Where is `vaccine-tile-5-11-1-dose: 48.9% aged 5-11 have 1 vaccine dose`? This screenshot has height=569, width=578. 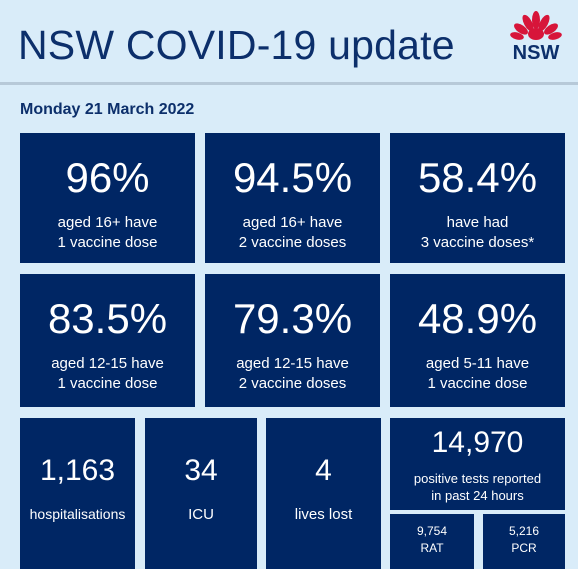
vaccine-tile-5-11-1-dose: 48.9% aged 5-11 have 1 vaccine dose is located at coordinates (477, 340).